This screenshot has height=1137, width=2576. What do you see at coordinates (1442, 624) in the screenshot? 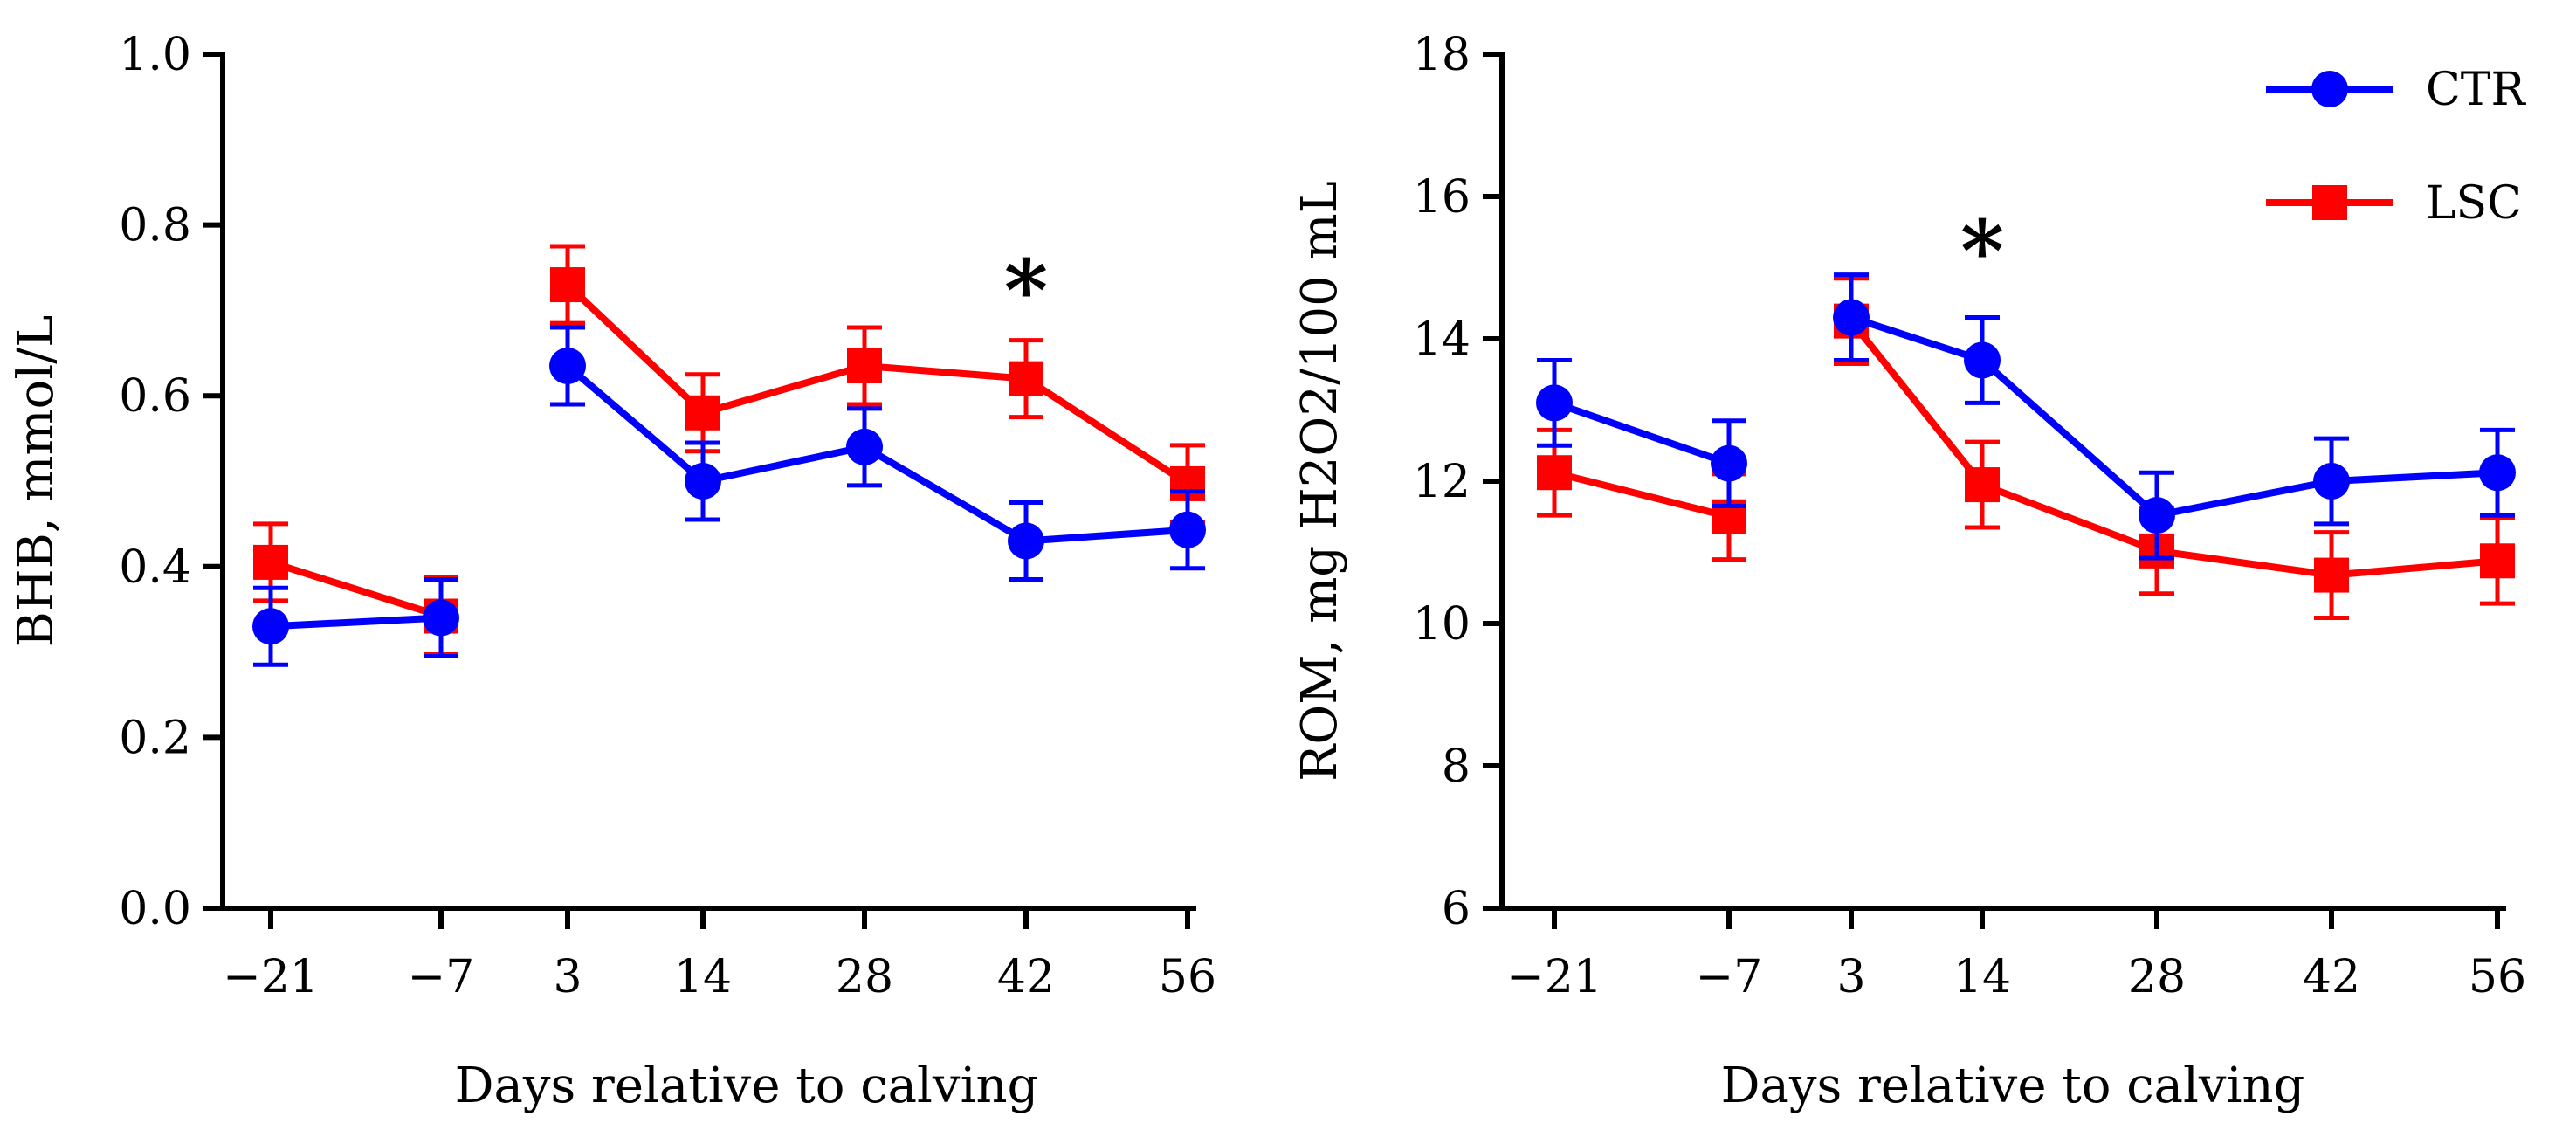
I see `y-tick-label: 10` at bounding box center [1442, 624].